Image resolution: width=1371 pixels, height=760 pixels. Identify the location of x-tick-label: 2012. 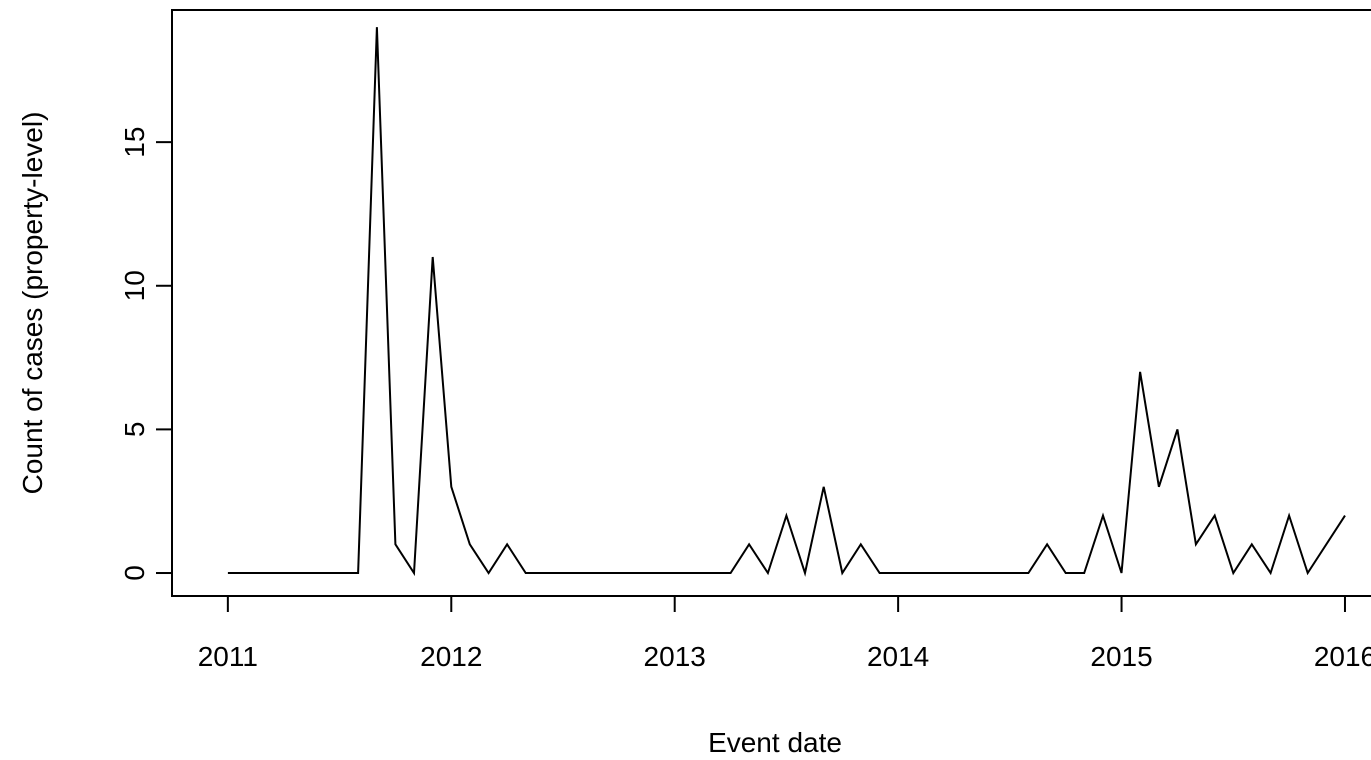
(451, 656).